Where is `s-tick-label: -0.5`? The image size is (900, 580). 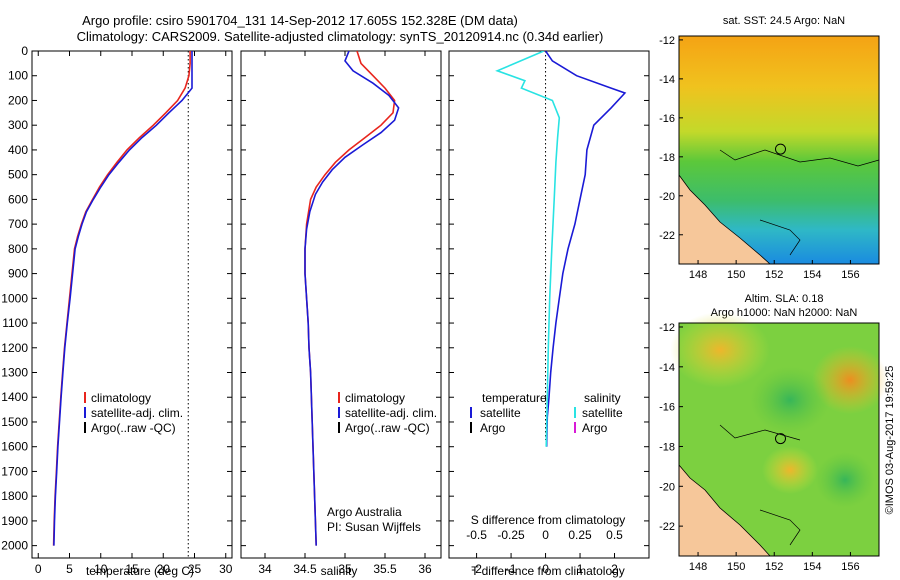
s-tick-label: -0.5 is located at coordinates (476, 535).